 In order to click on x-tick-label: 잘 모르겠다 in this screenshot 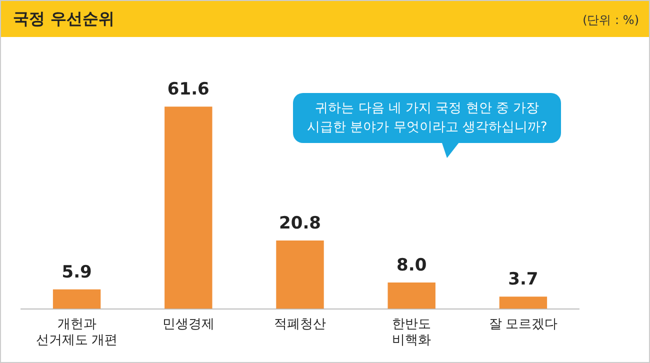, I will do `click(523, 324)`.